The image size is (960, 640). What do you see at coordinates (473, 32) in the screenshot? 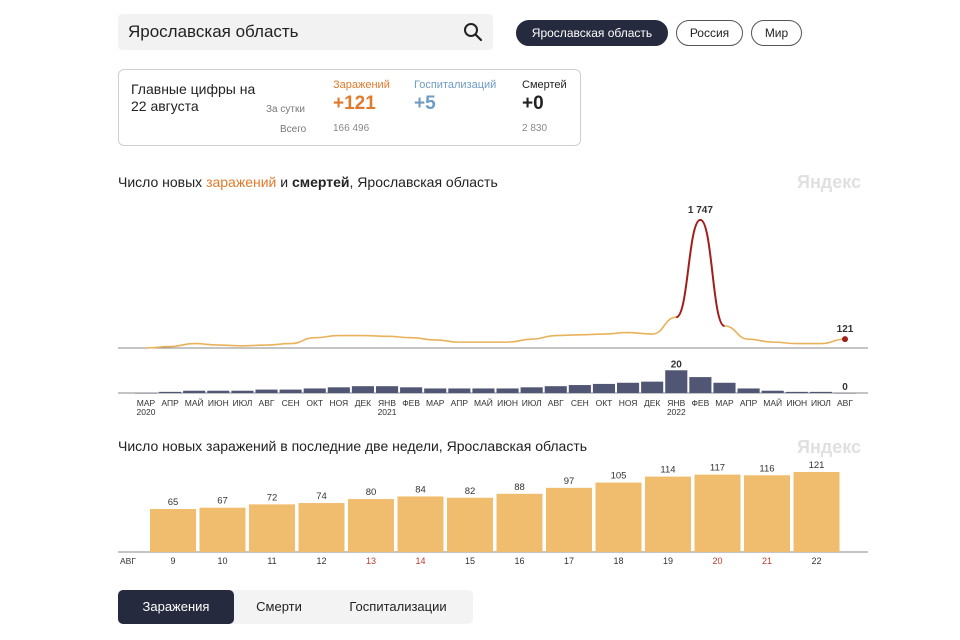
I see `search-icon` at bounding box center [473, 32].